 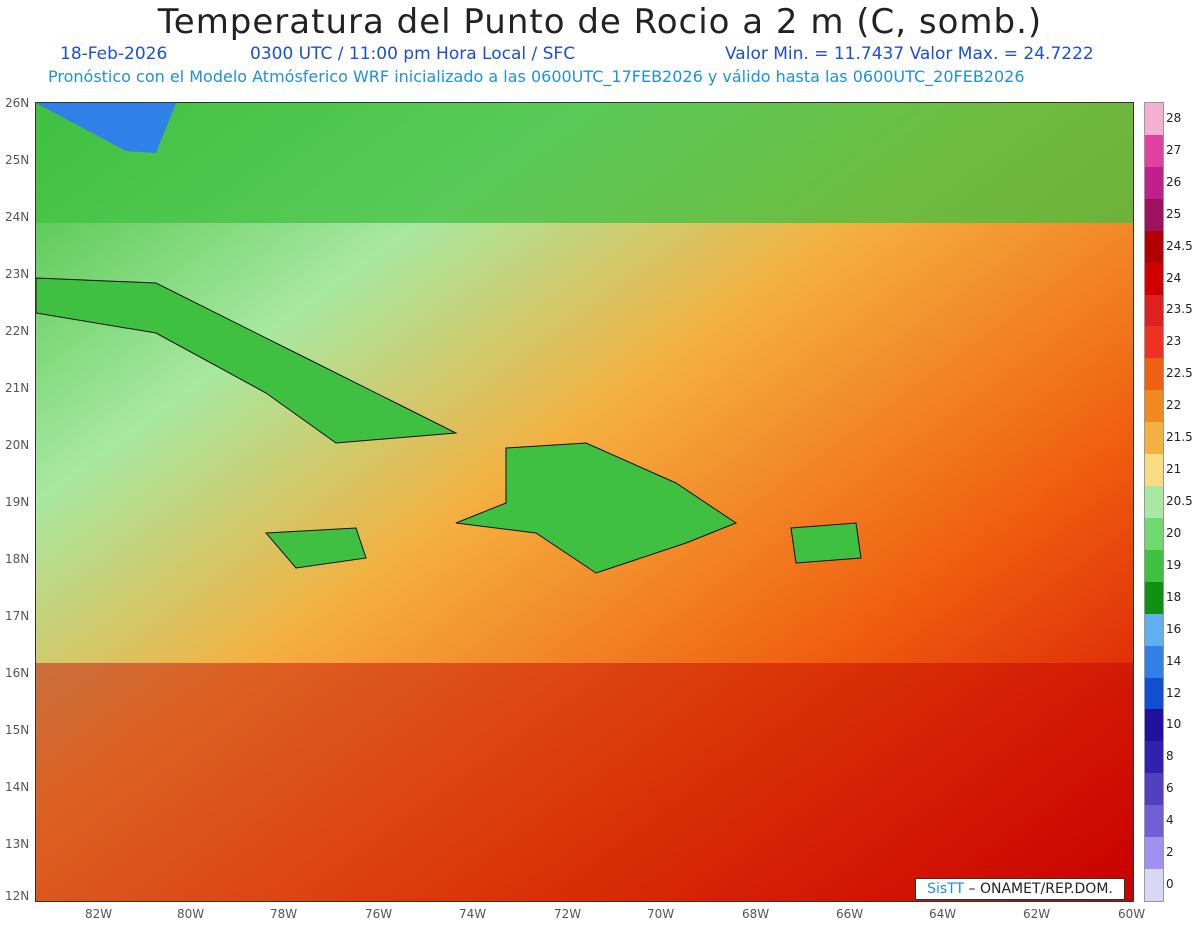 I want to click on lon-label: 64W, so click(x=943, y=914).